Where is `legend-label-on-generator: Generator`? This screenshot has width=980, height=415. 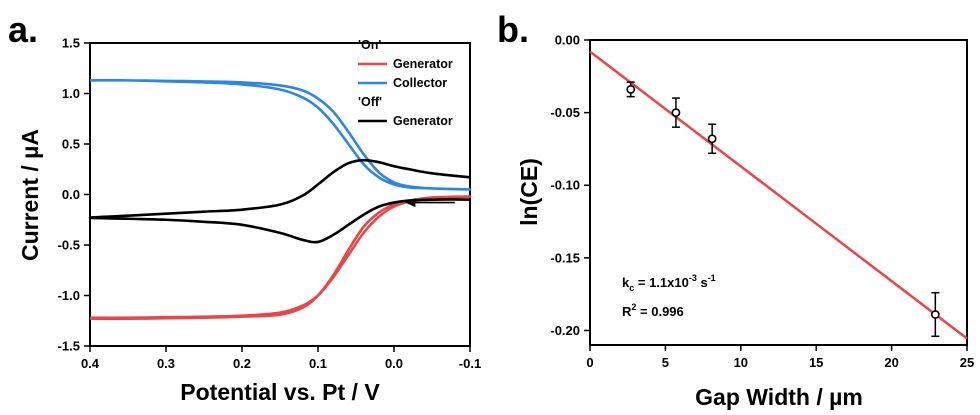
legend-label-on-generator: Generator is located at coordinates (423, 64).